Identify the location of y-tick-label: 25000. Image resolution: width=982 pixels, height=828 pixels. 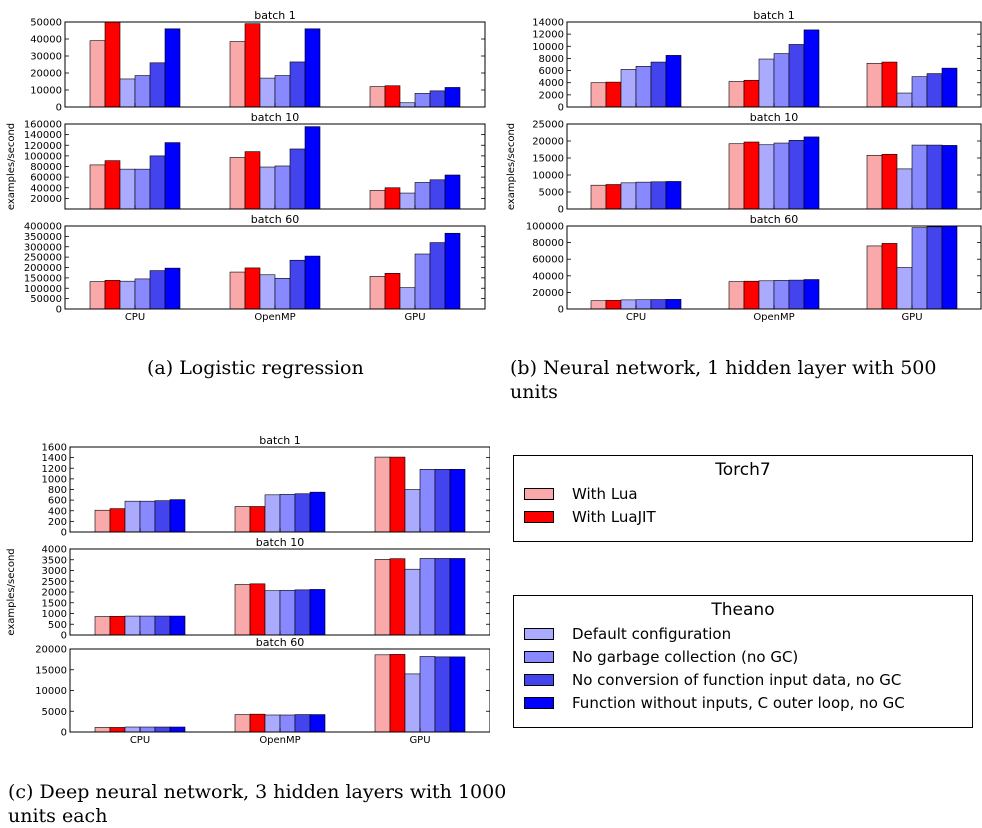
(548, 125).